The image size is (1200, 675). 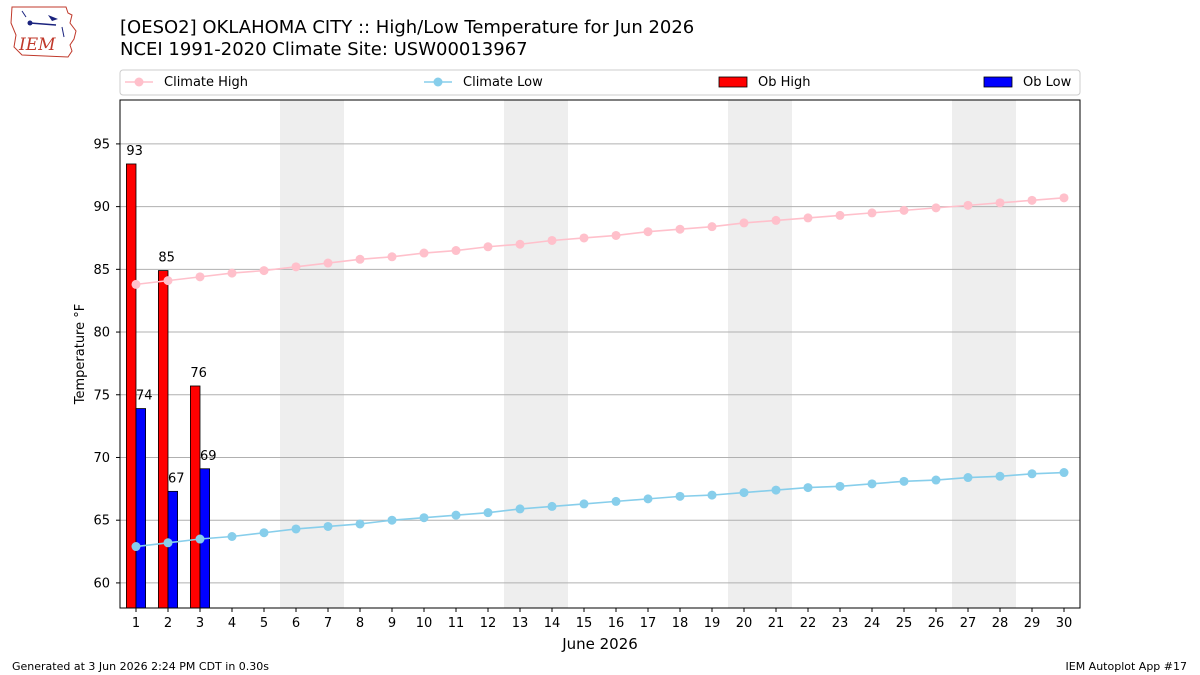 What do you see at coordinates (968, 623) in the screenshot?
I see `x-tick-label: 27` at bounding box center [968, 623].